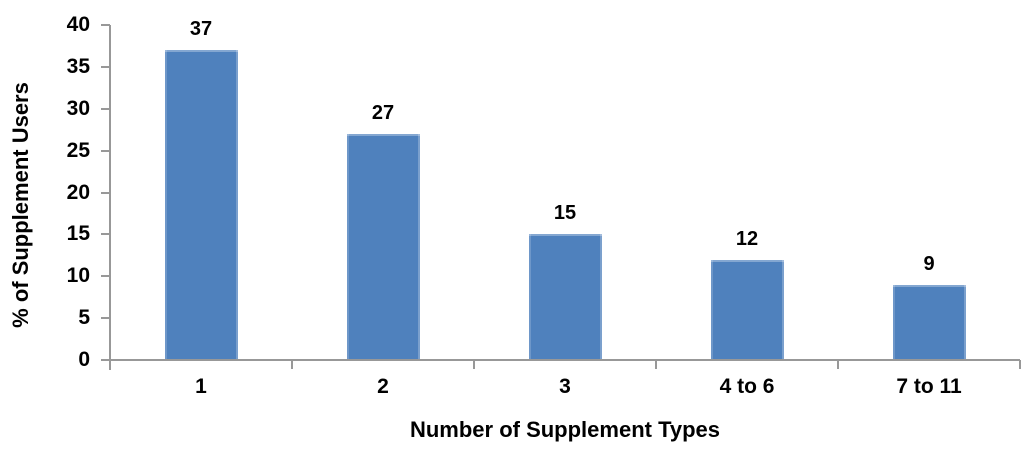  What do you see at coordinates (383, 112) in the screenshot?
I see `bar-data-label: 27` at bounding box center [383, 112].